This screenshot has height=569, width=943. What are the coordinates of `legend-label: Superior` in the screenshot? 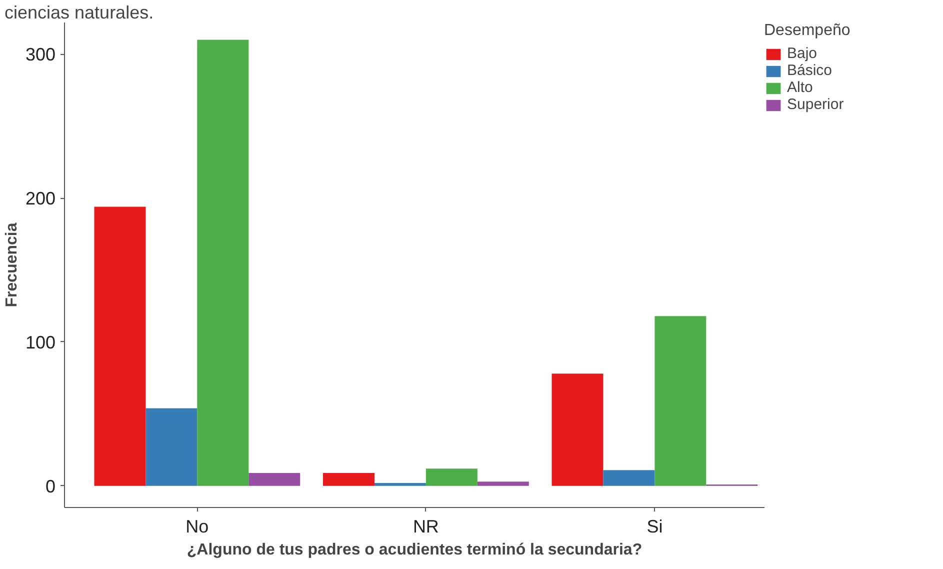 It's located at (815, 104).